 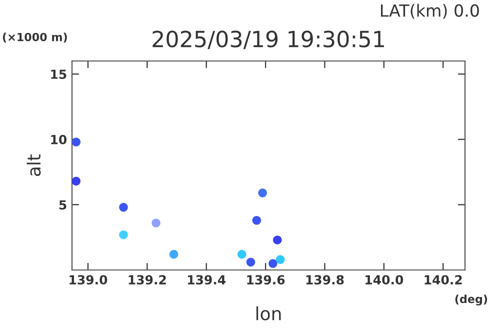 What do you see at coordinates (62, 205) in the screenshot?
I see `y-tick-label: 5` at bounding box center [62, 205].